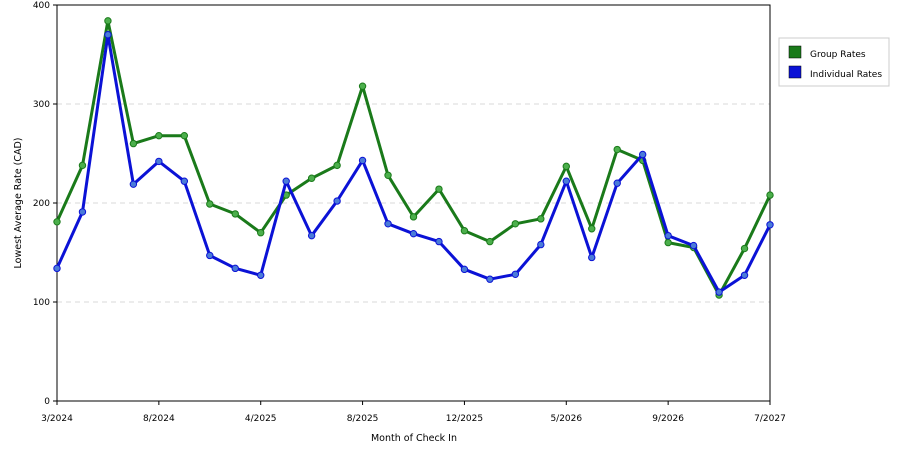 The image size is (900, 450). I want to click on y-tick-label: 300, so click(41, 105).